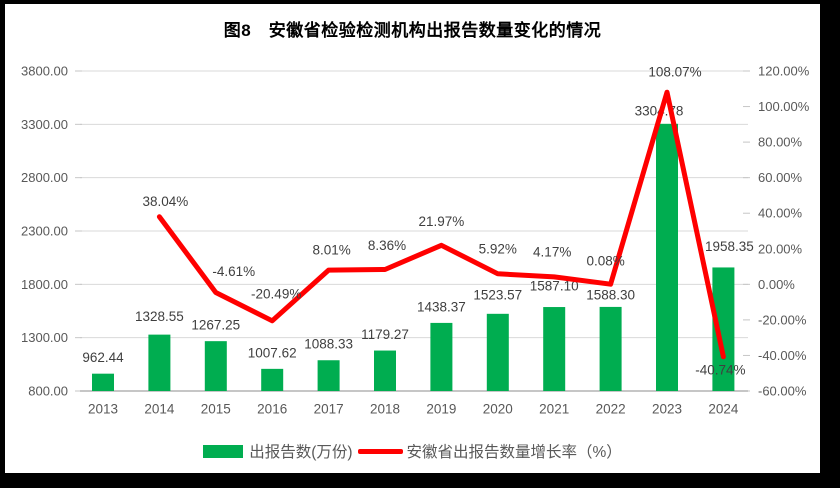 The image size is (840, 488). What do you see at coordinates (48, 391) in the screenshot?
I see `left-axis-tick-label: 800.00` at bounding box center [48, 391].